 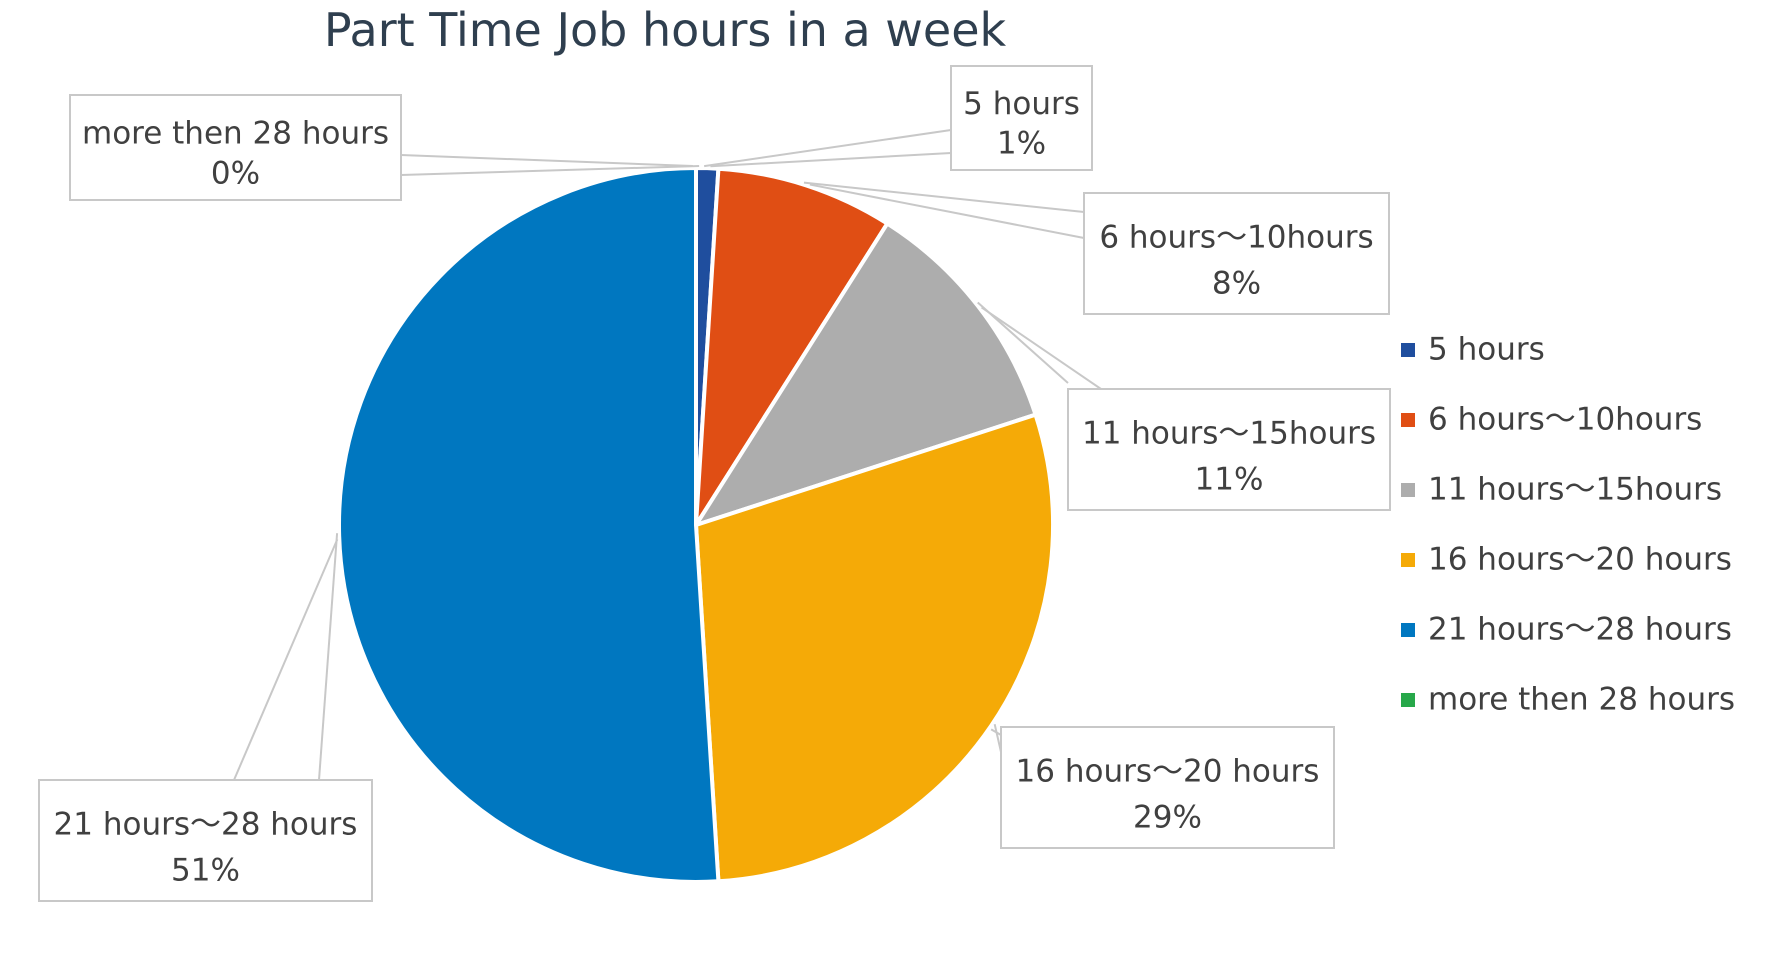 I want to click on data-label-category: 11 hours～15hours, so click(x=1229, y=433).